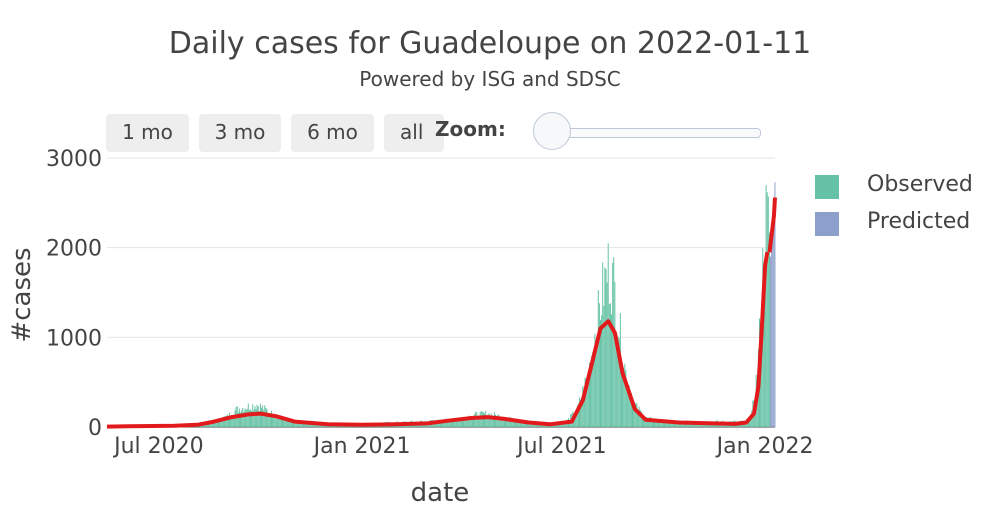 The image size is (992, 519). I want to click on range-button-6mo: 6 mo, so click(332, 133).